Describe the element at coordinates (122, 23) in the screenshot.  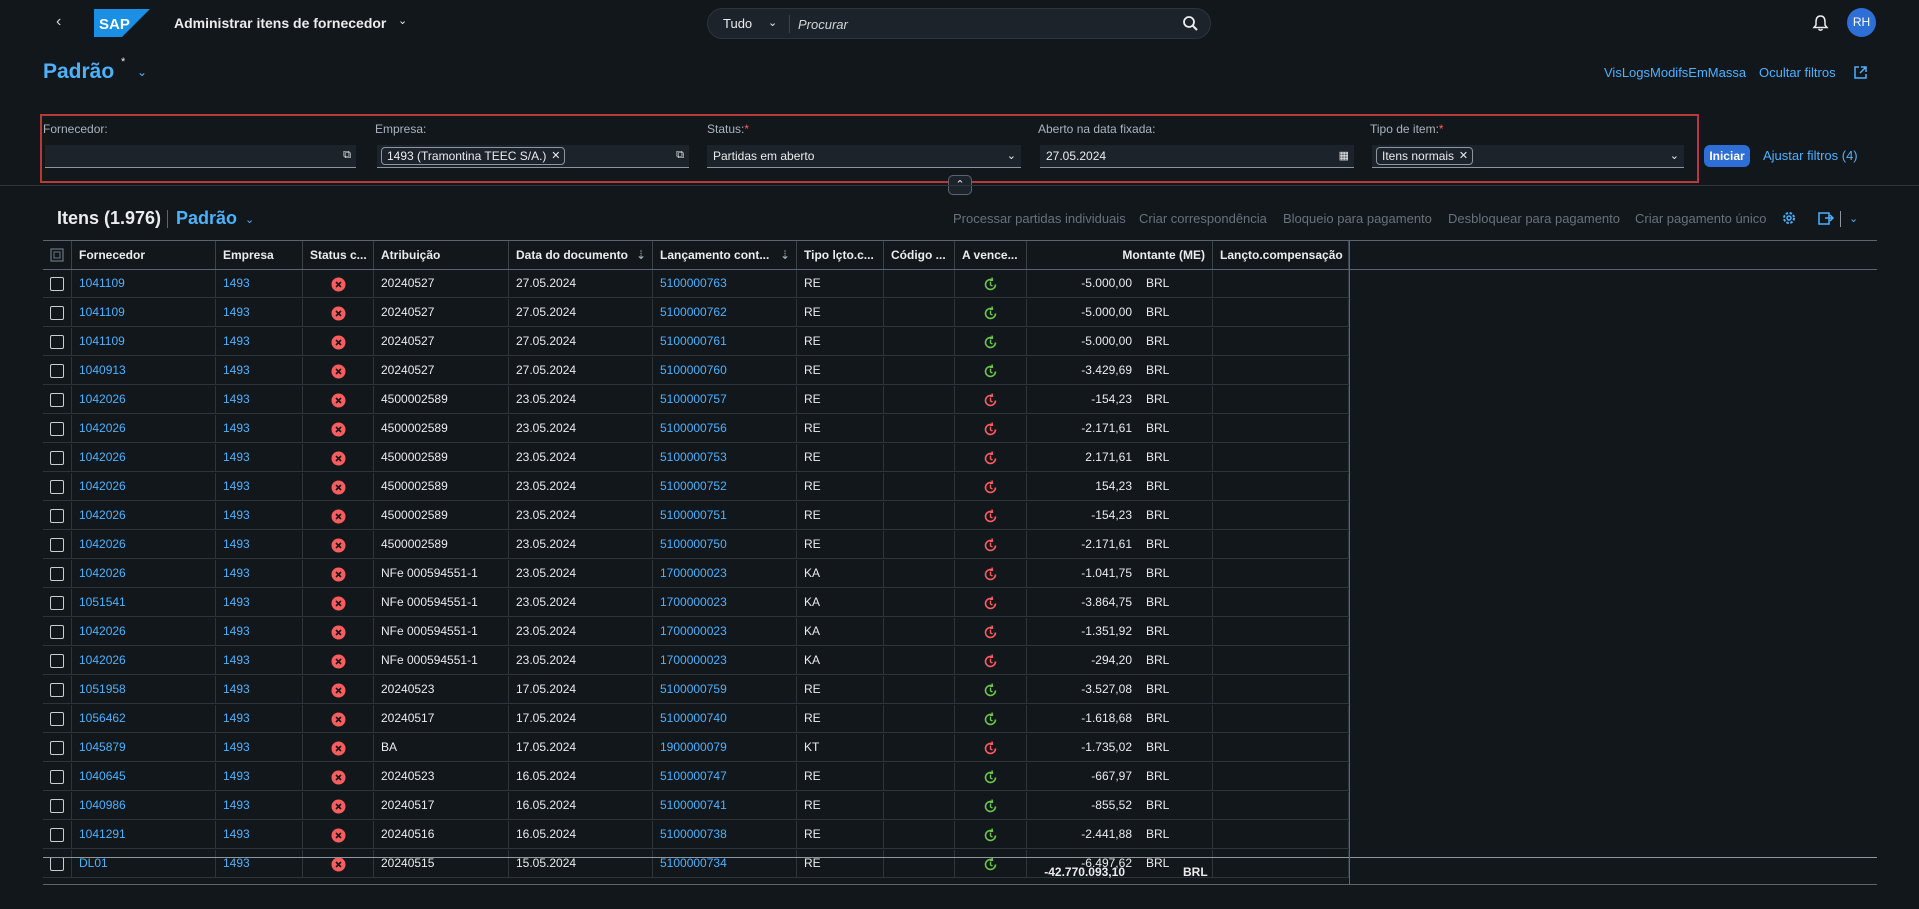
I see `sap-logo: SAP` at that location.